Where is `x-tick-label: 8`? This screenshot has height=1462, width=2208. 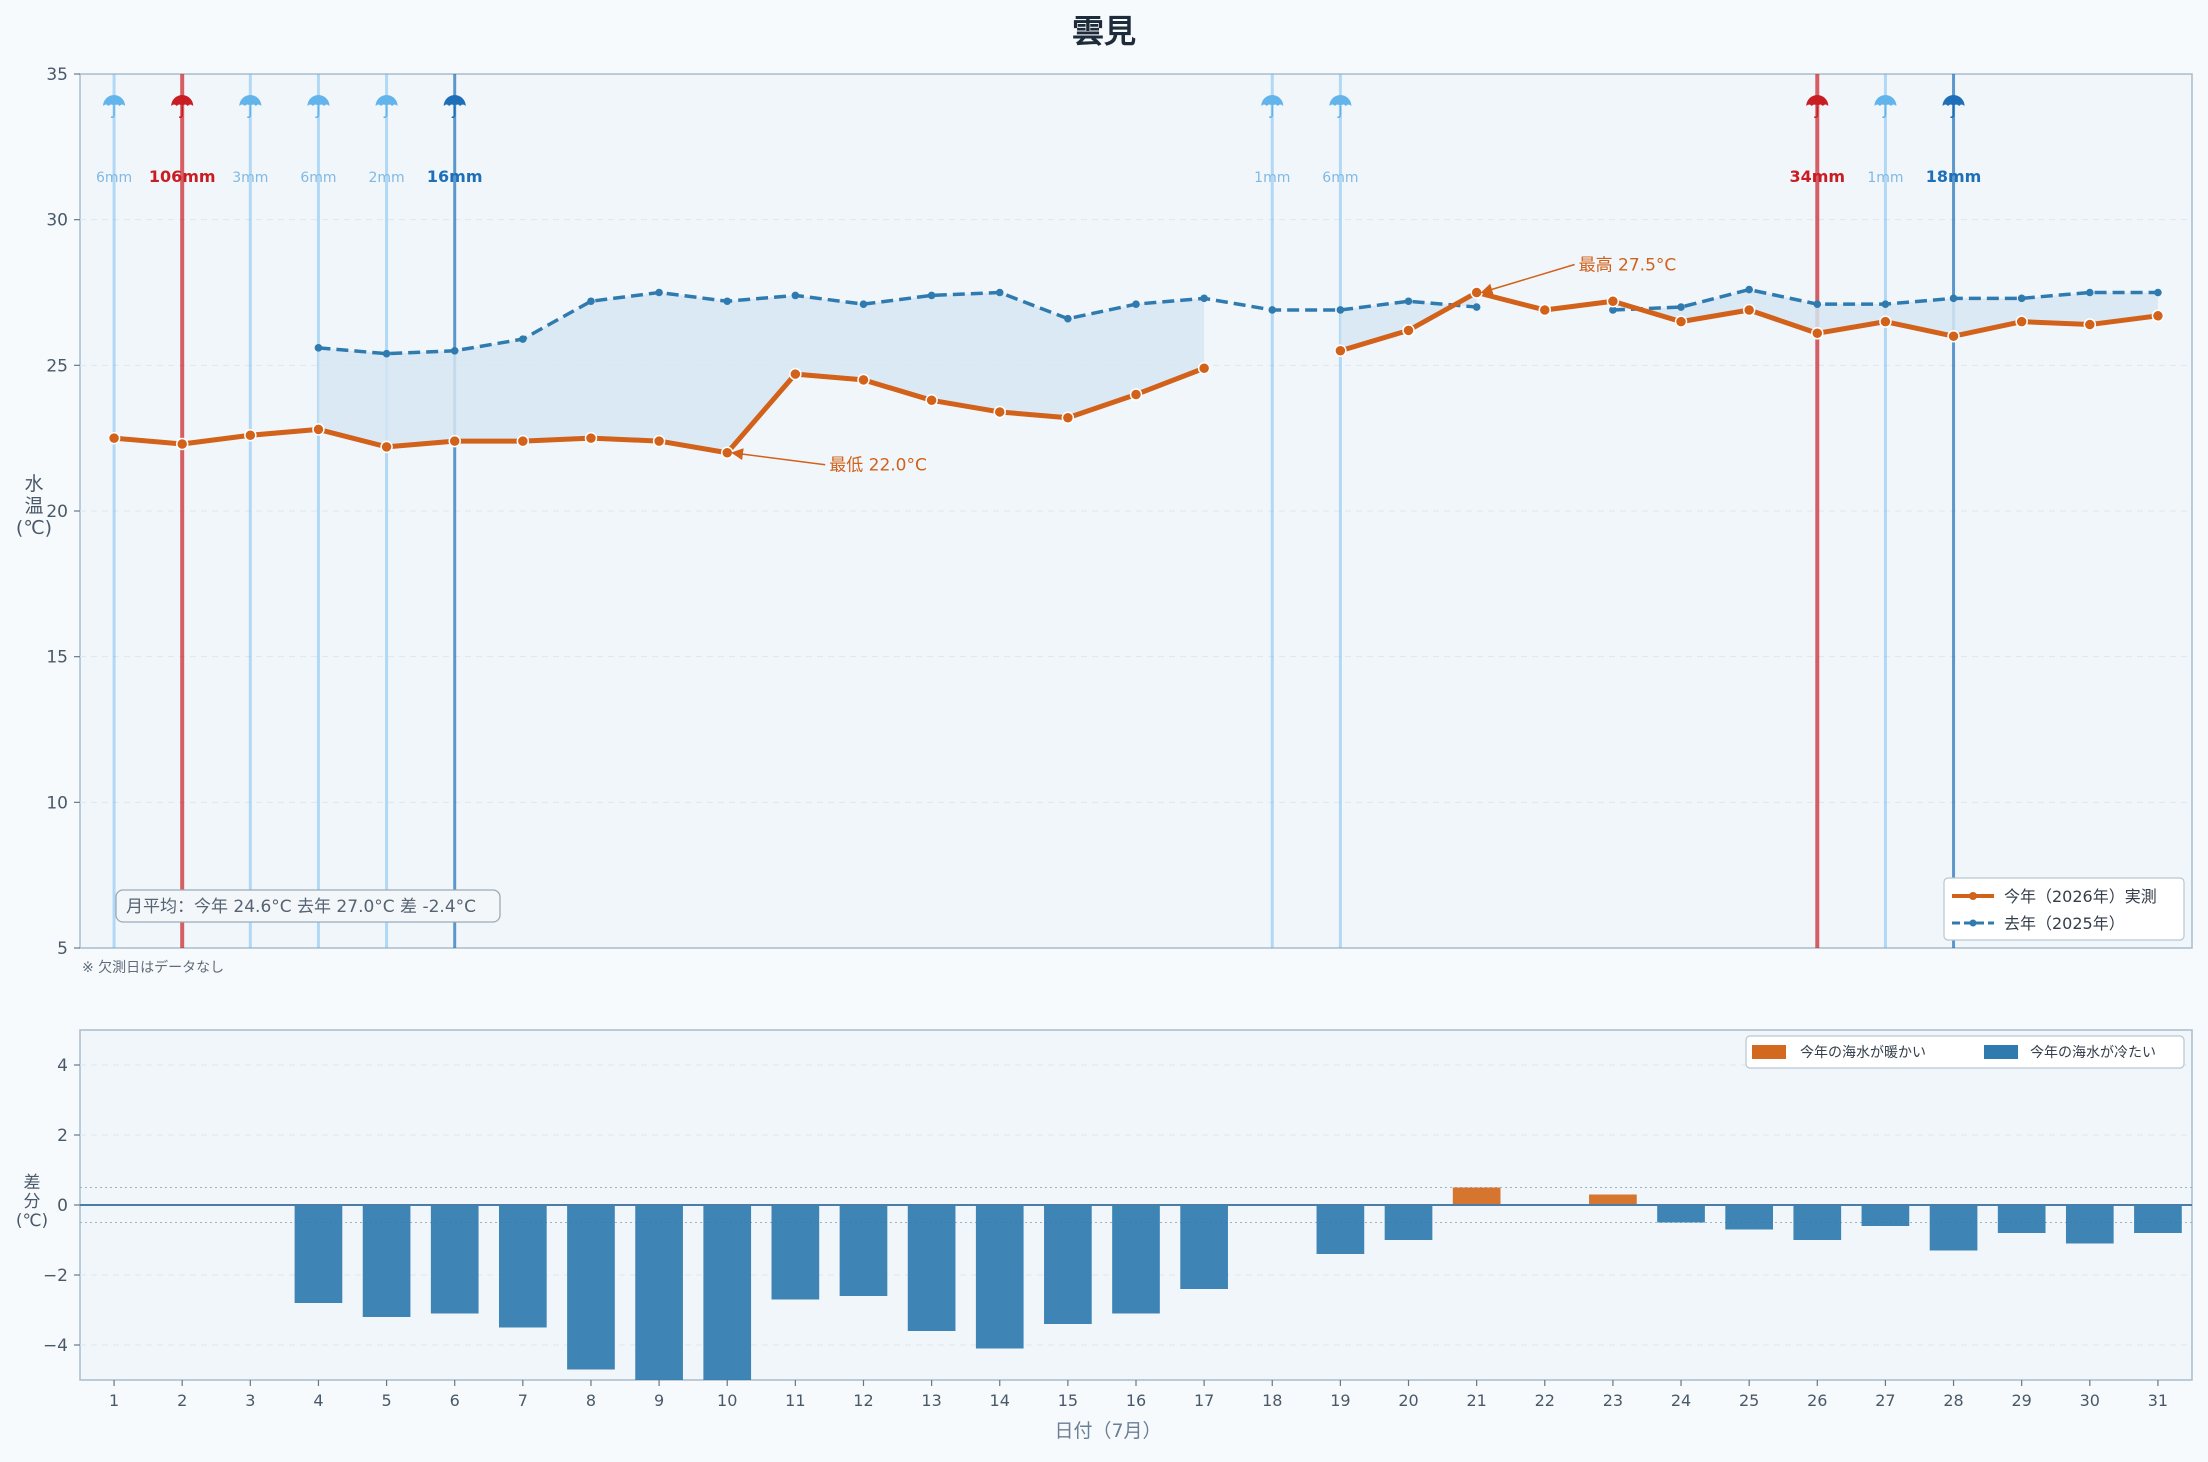 x-tick-label: 8 is located at coordinates (591, 1400).